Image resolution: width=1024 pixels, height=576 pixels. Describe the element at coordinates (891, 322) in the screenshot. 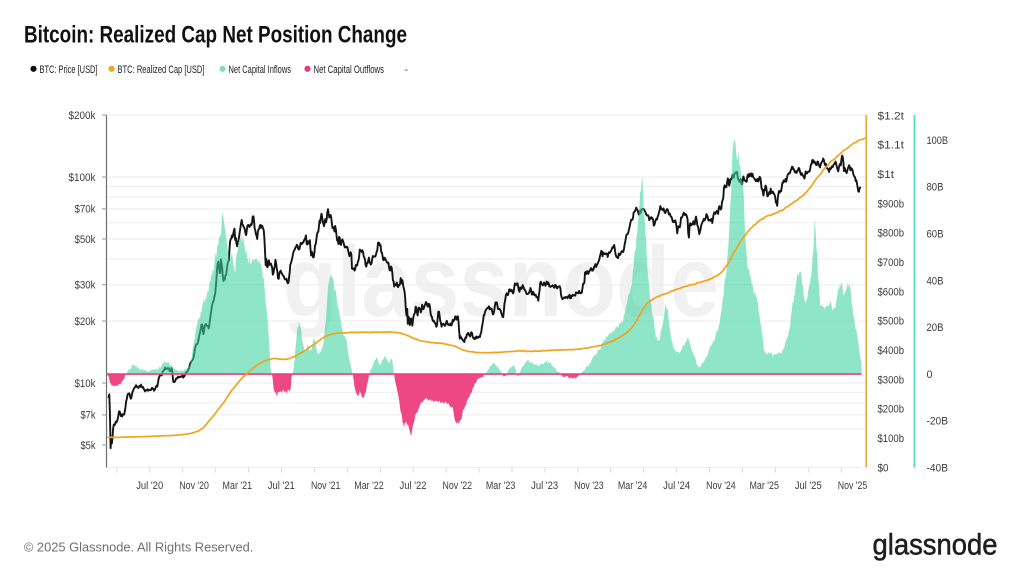

I see `svg-text: $500b` at that location.